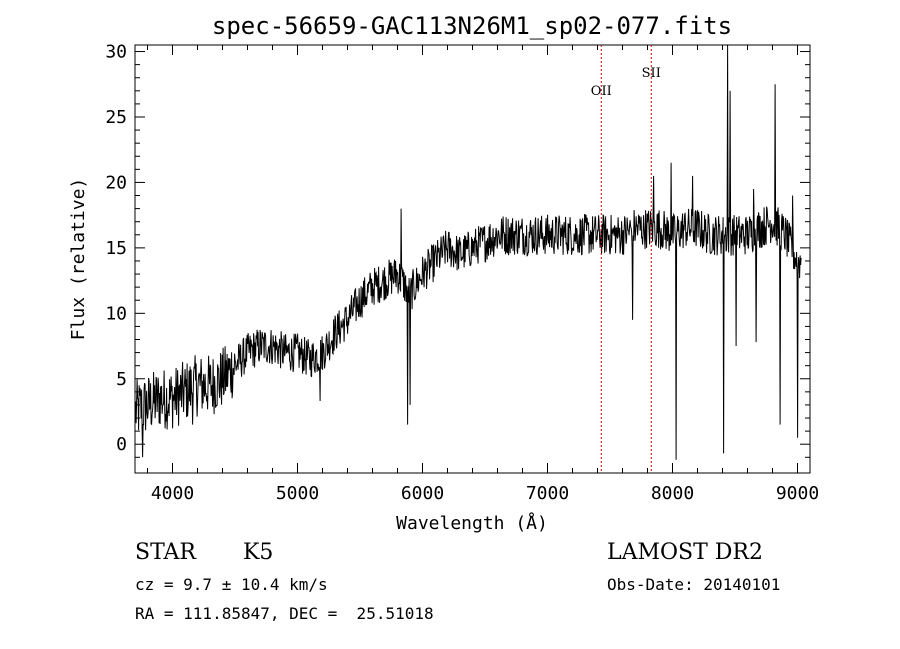 The height and width of the screenshot is (649, 900). Describe the element at coordinates (297, 493) in the screenshot. I see `x-tick-label: 5000` at that location.